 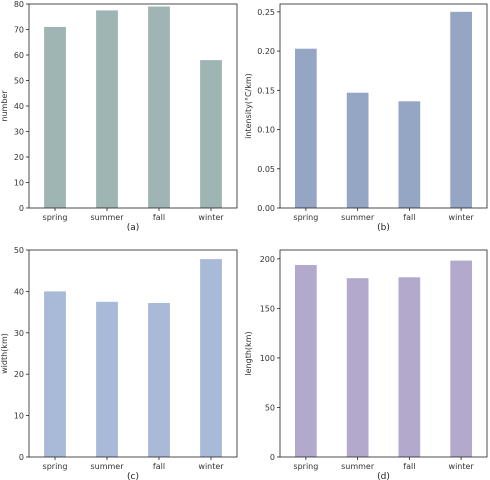 What do you see at coordinates (19, 30) in the screenshot?
I see `y-tick-label: 70` at bounding box center [19, 30].